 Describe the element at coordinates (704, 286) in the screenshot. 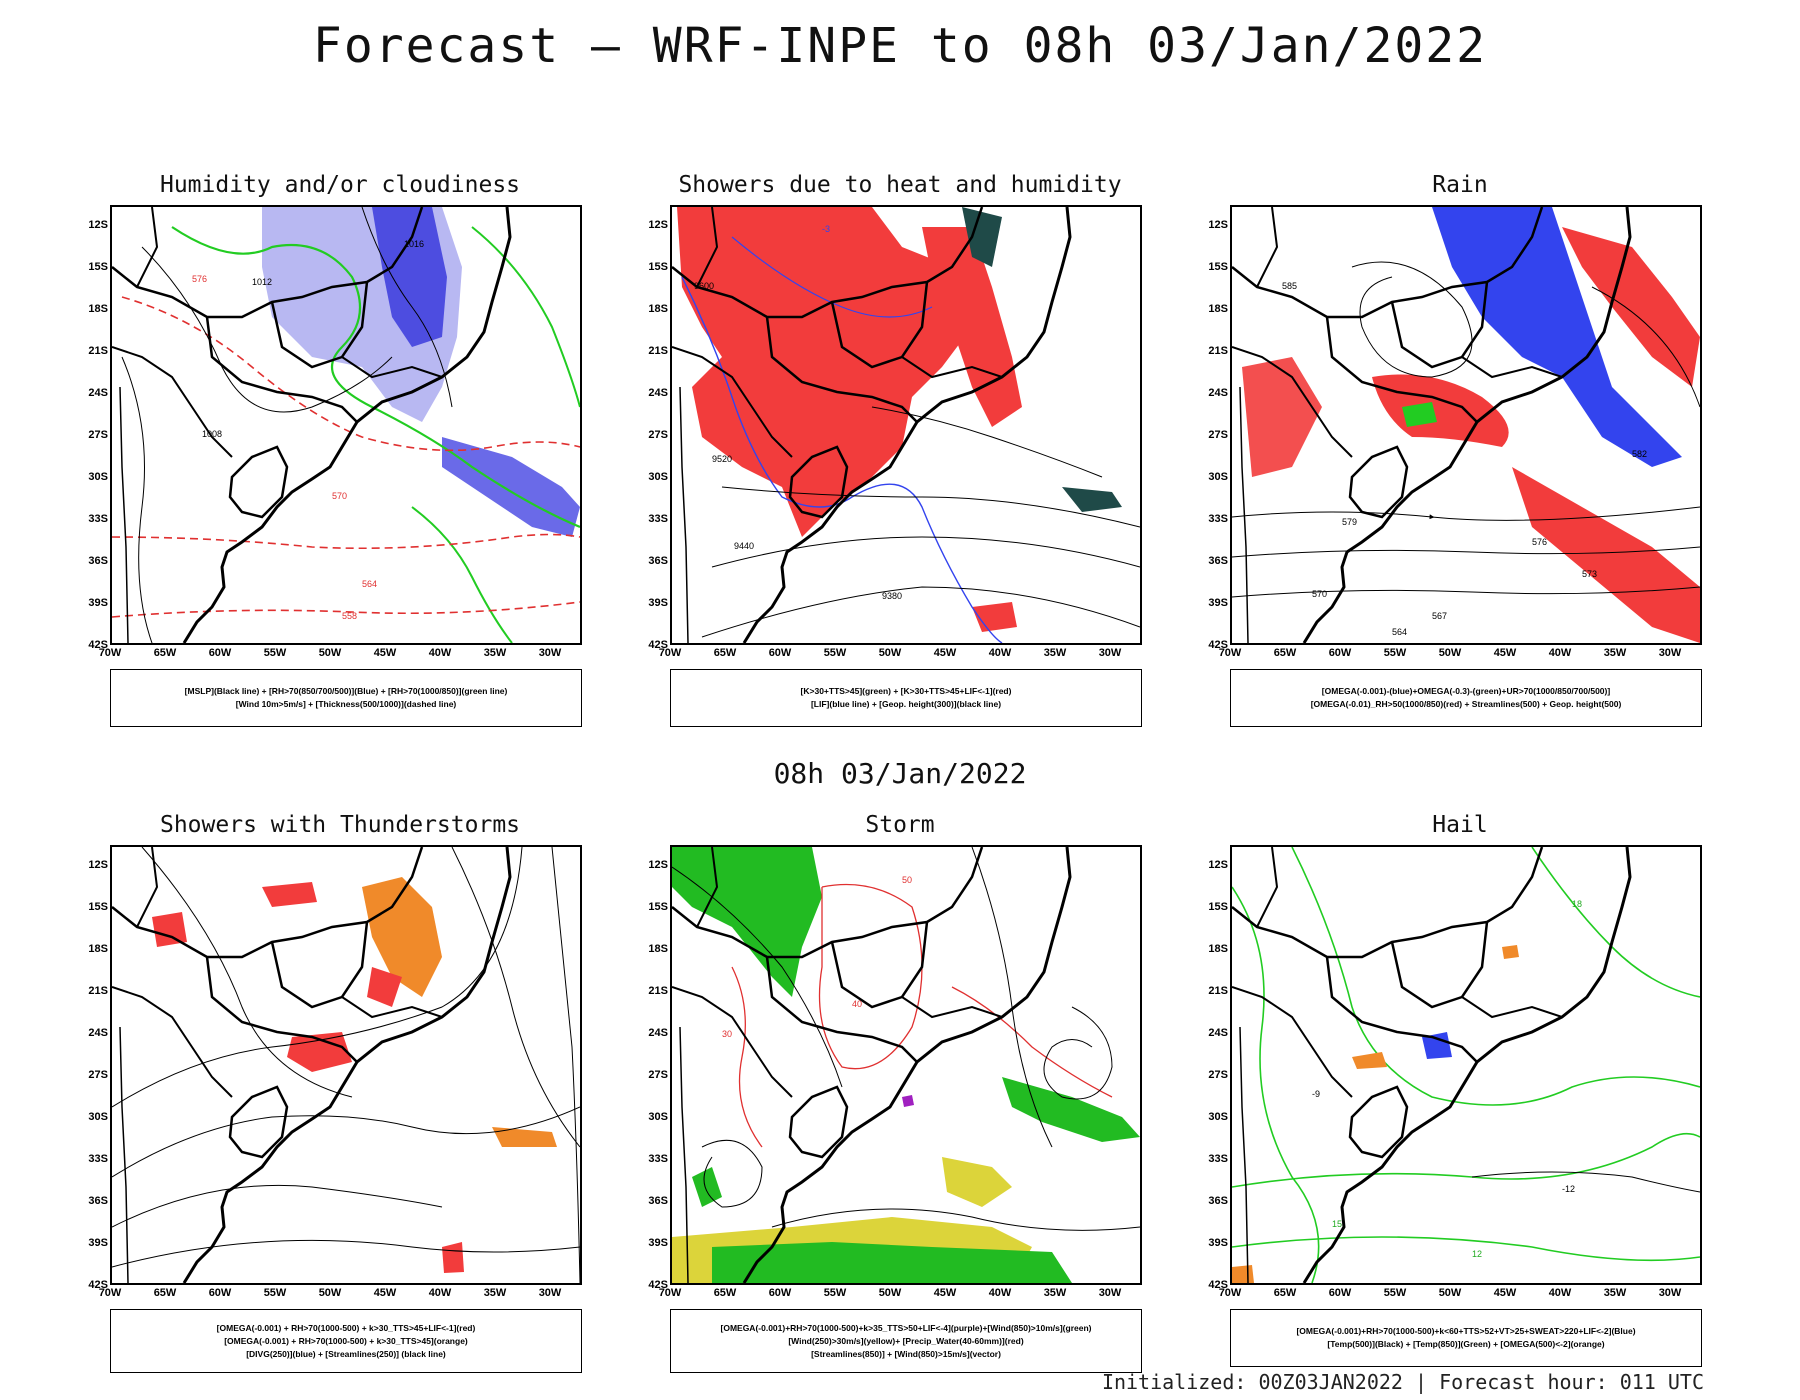

I see `geop-label: 9600` at that location.